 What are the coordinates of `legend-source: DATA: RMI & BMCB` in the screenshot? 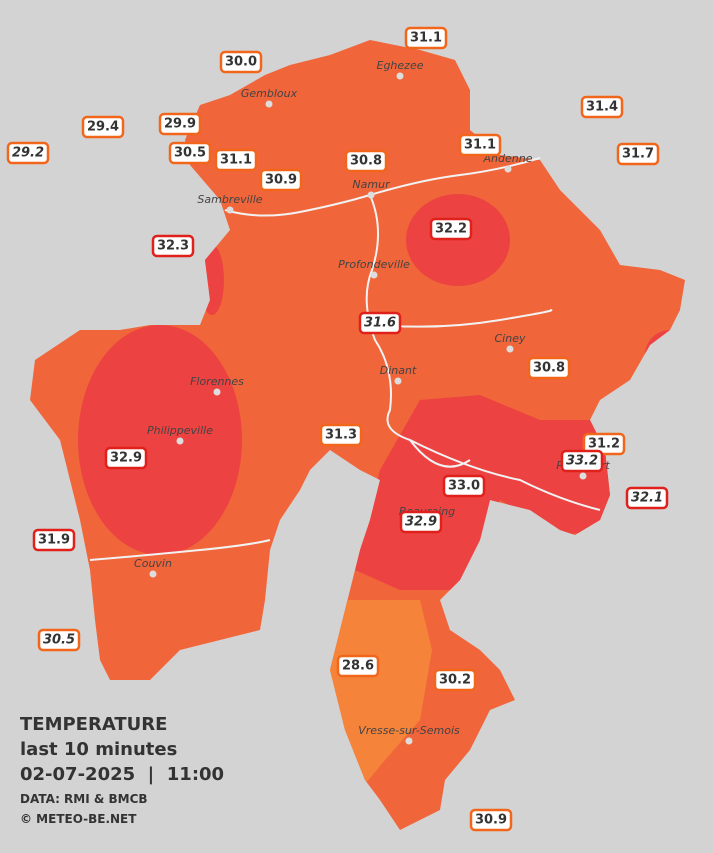 It's located at (84, 799).